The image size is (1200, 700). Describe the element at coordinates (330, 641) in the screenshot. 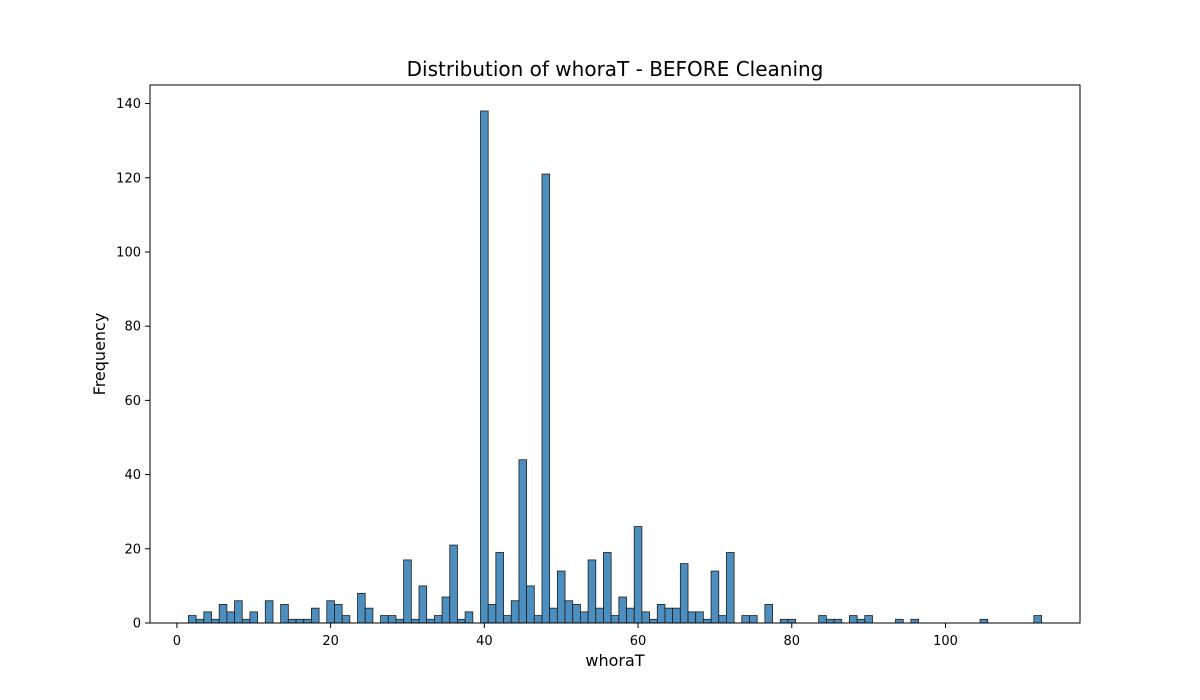

I see `x-tick-label: 20` at that location.